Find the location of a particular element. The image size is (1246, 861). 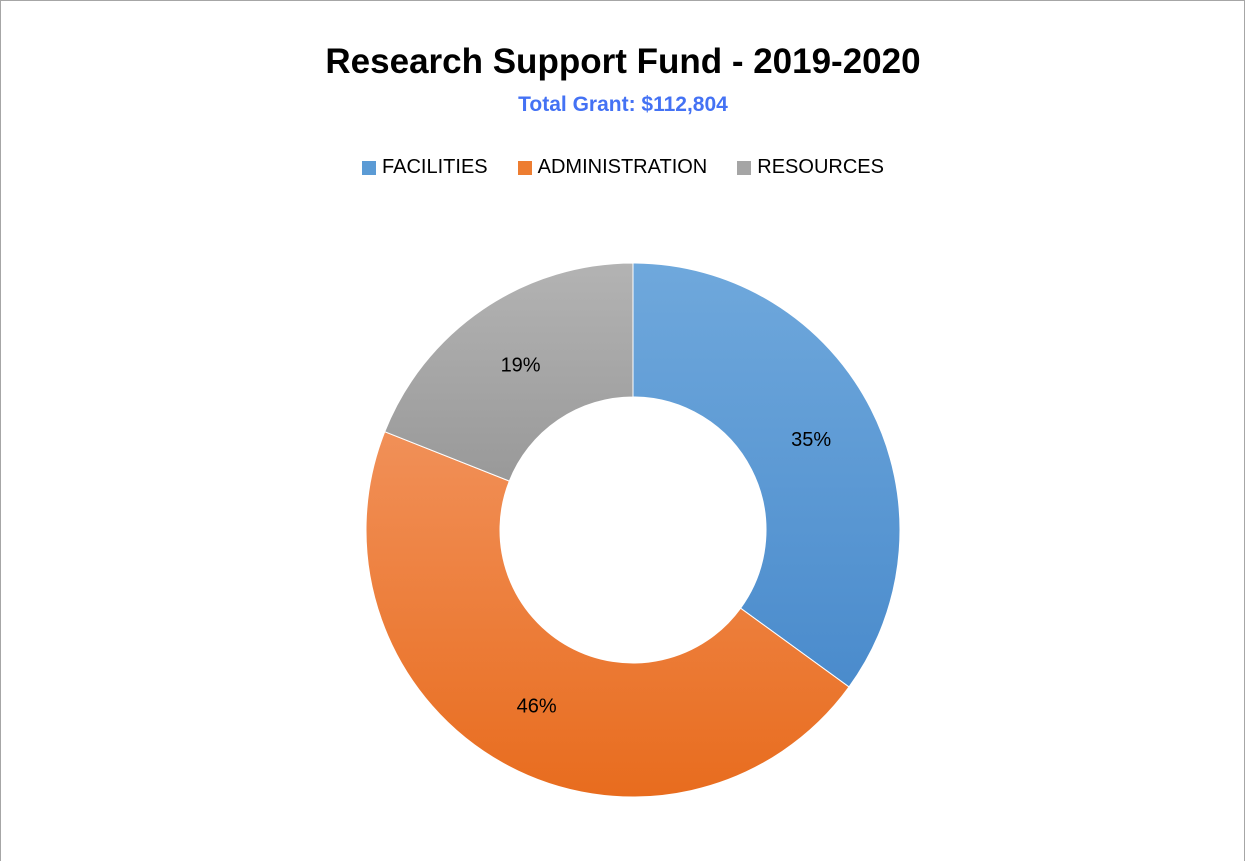

legend-swatch-administration is located at coordinates (524, 167).